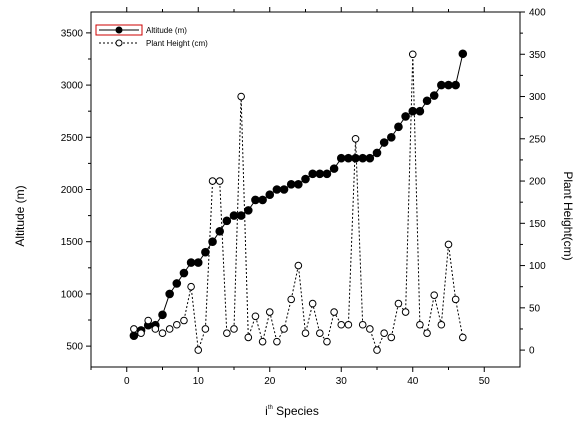  I want to click on x-tick-label: 50, so click(485, 381).